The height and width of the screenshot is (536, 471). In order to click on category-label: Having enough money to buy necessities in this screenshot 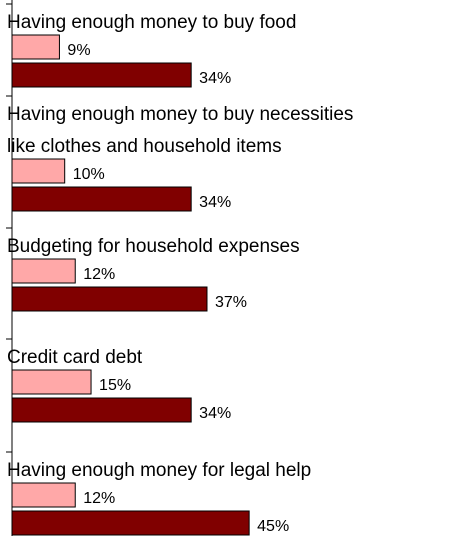, I will do `click(180, 114)`.